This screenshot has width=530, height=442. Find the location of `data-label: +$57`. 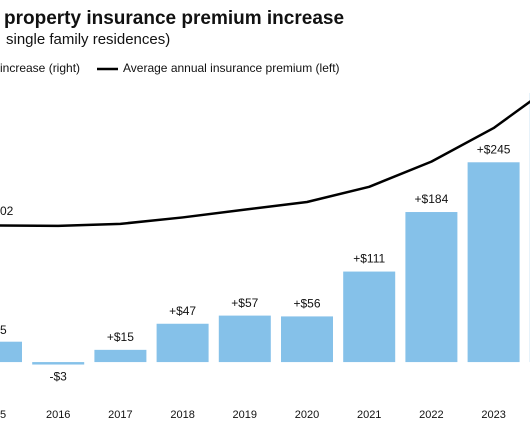

data-label: +$57 is located at coordinates (244, 303).